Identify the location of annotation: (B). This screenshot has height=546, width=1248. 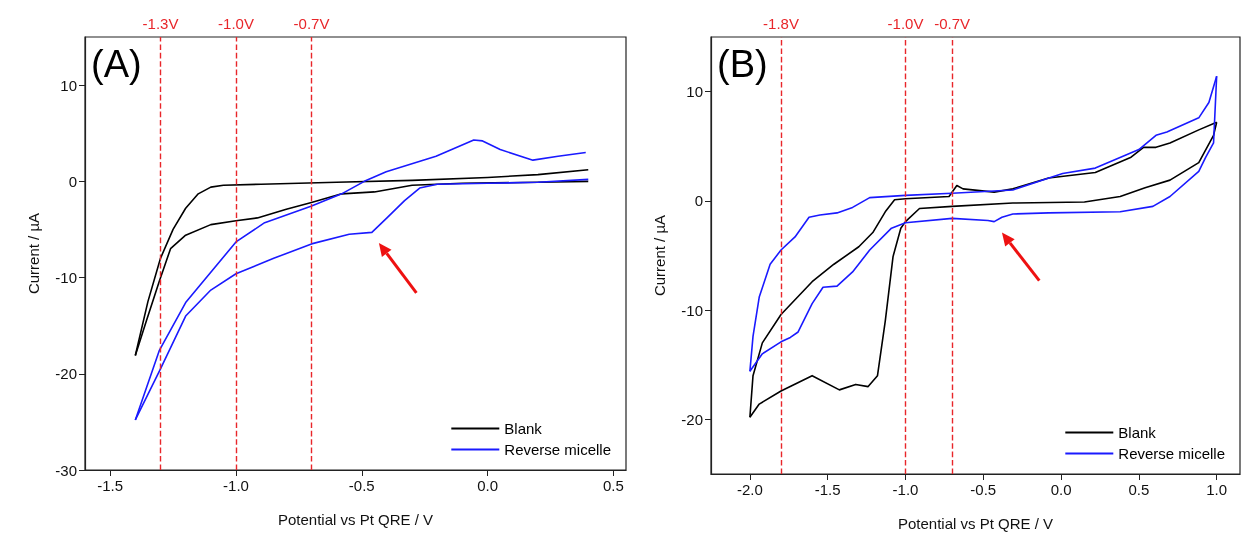
(742, 64).